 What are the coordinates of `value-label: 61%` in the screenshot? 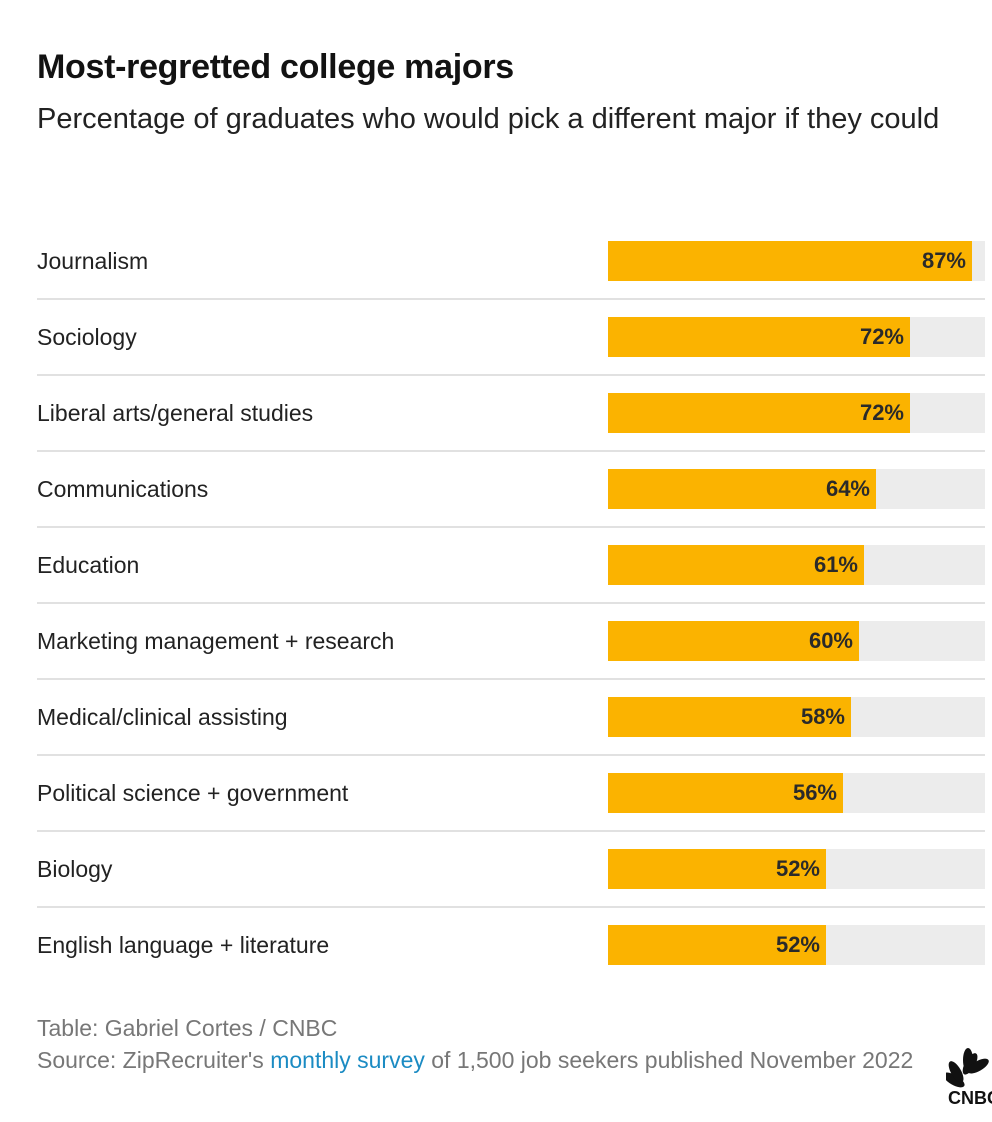 It's located at (835, 564).